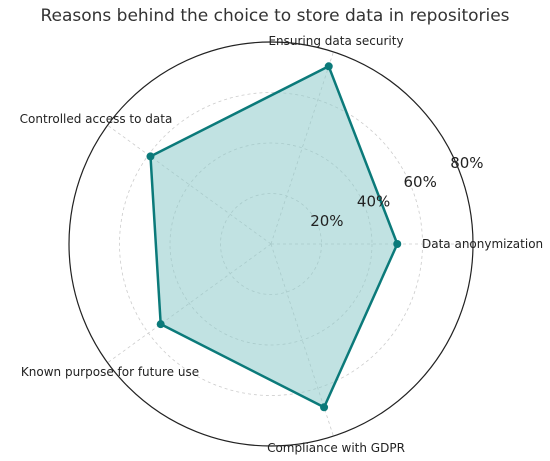 The image size is (550, 461). Describe the element at coordinates (96, 119) in the screenshot. I see `category-label: Controlled access to data` at that location.